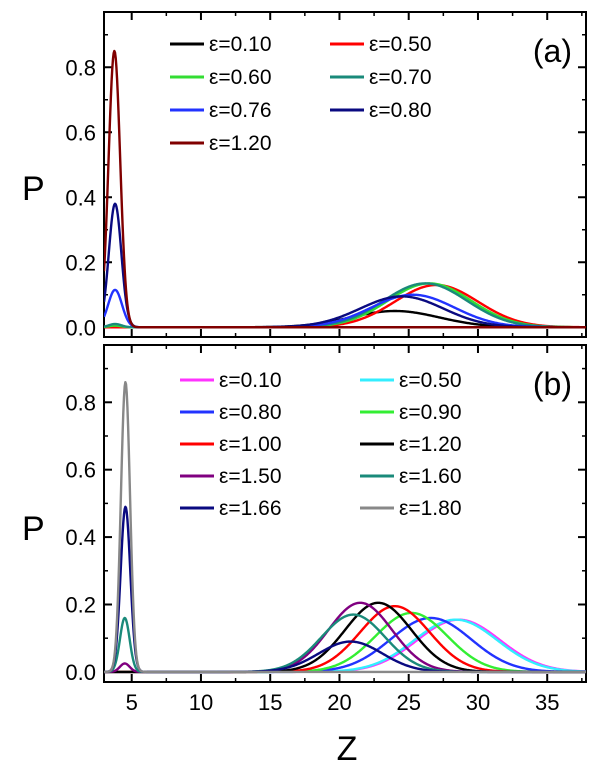 Image resolution: width=602 pixels, height=767 pixels. Describe the element at coordinates (250, 476) in the screenshot. I see `legend-label: ε=1.50` at that location.